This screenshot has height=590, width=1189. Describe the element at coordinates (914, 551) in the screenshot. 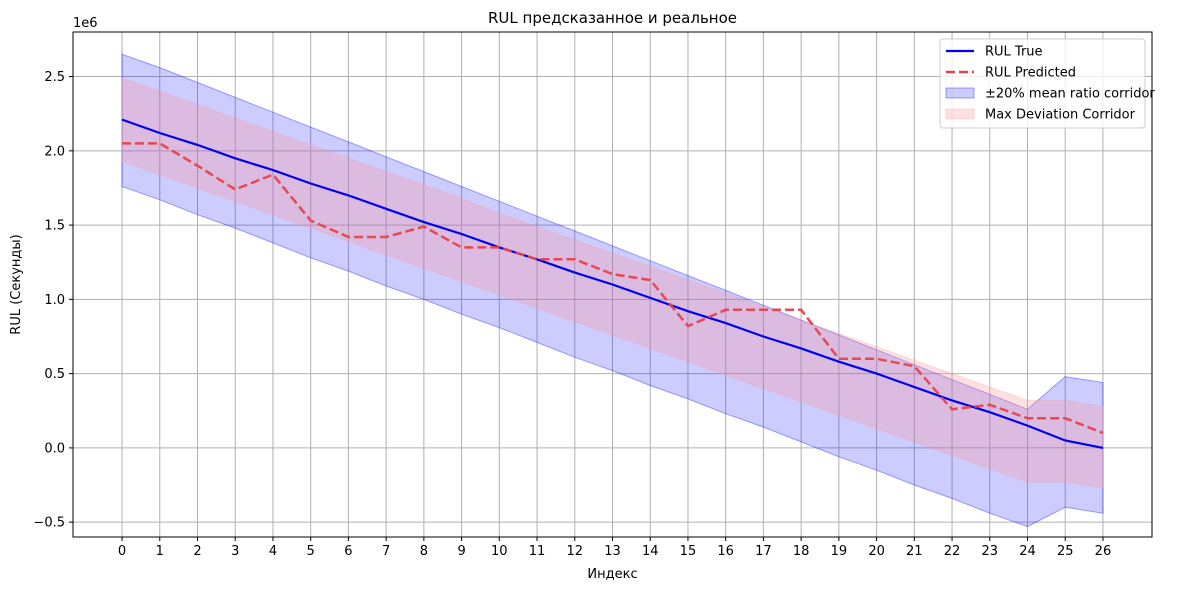

I see `x-tick-label: 21` at that location.